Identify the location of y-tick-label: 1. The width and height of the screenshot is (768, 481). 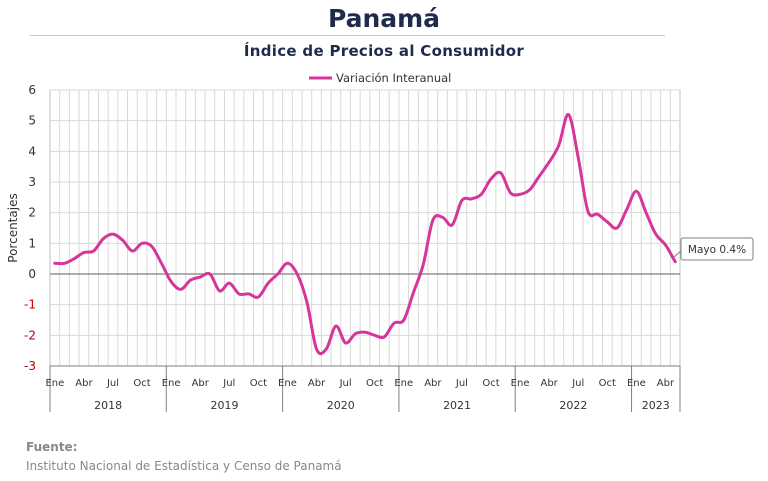
(32, 243).